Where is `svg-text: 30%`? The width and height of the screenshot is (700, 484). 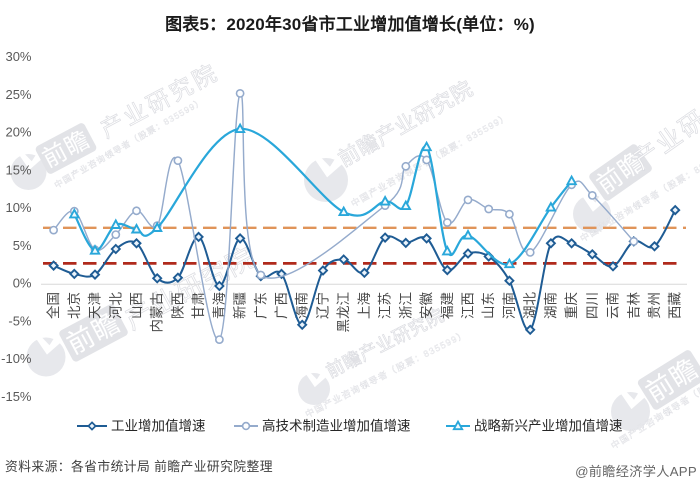
svg-text: 30% is located at coordinates (18, 56).